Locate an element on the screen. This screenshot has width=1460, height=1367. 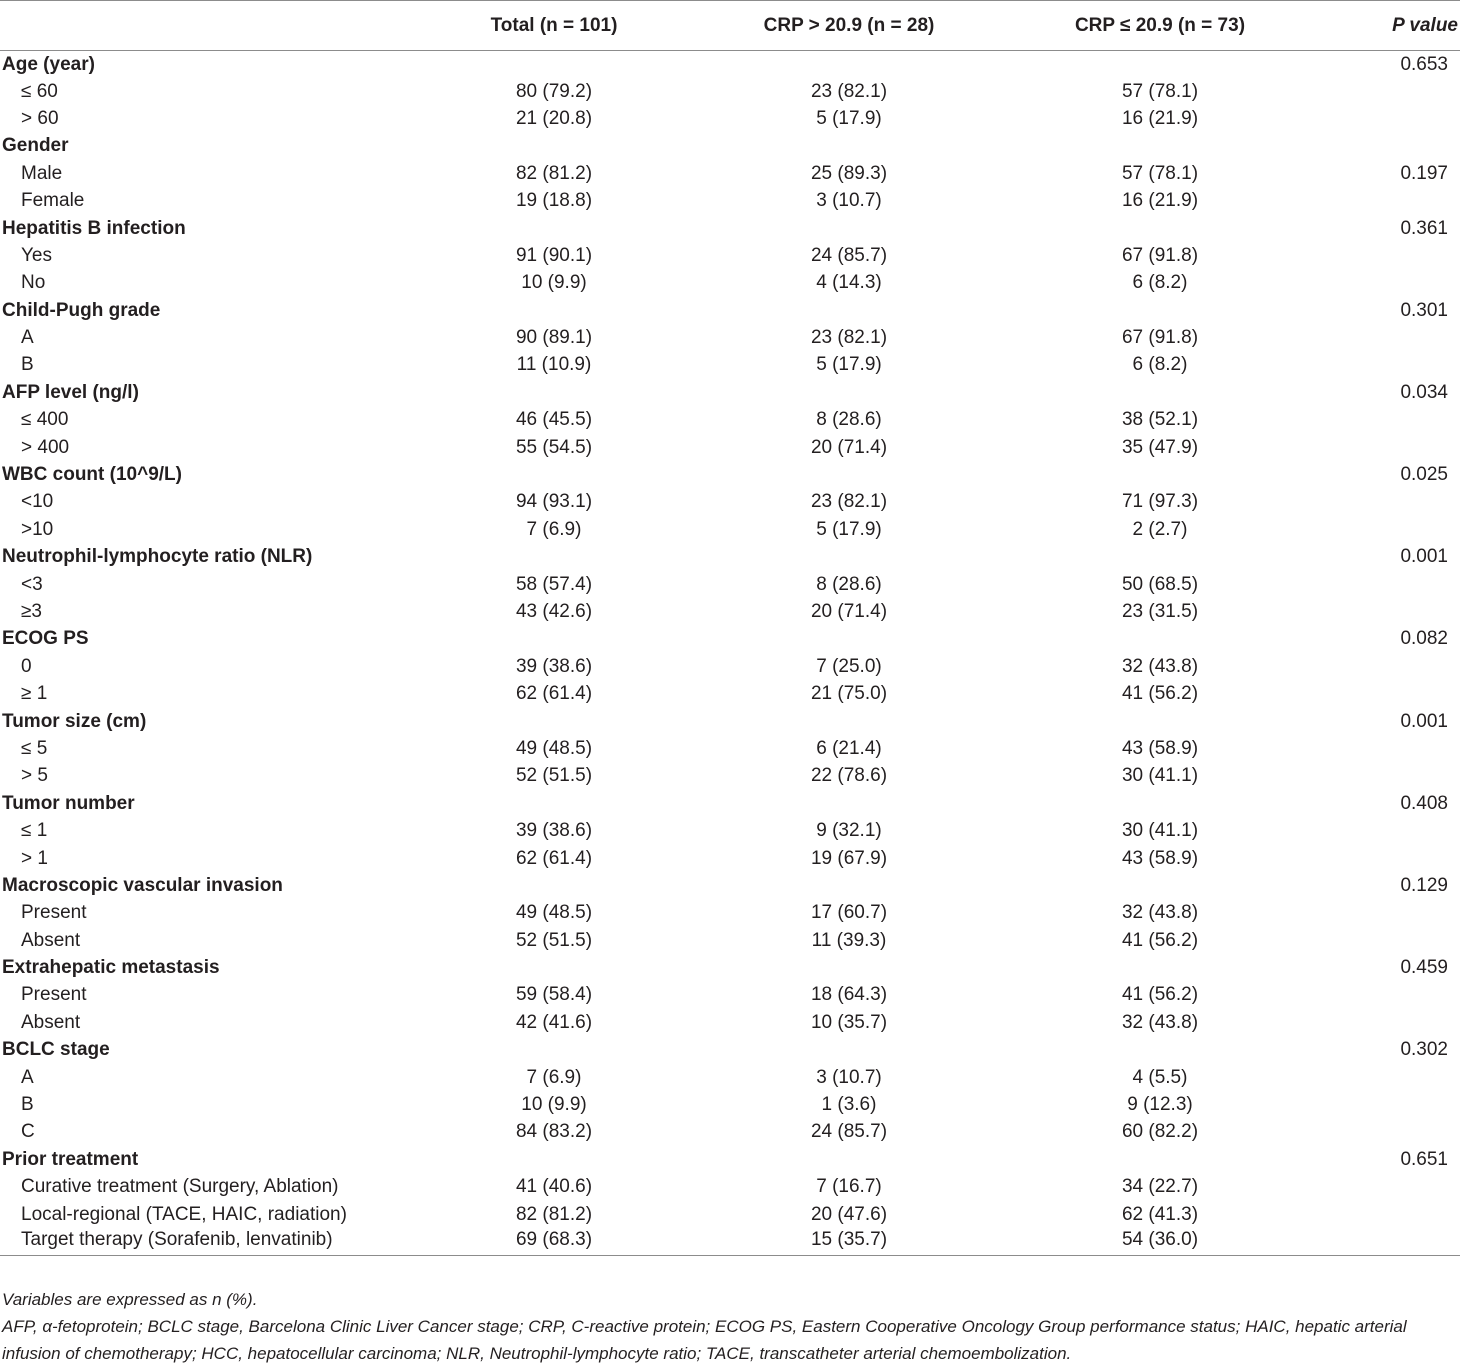
row-label: C is located at coordinates (28, 1132).